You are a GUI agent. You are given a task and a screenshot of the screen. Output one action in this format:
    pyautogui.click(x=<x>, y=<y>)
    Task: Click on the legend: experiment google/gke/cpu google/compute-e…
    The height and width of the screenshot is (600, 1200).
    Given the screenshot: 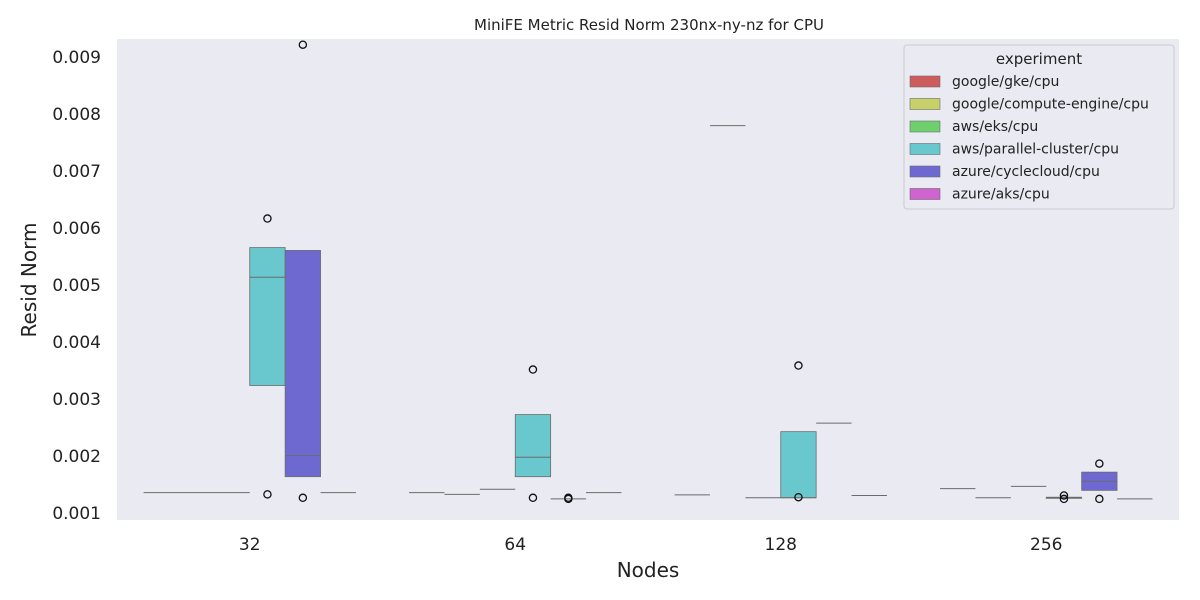 What is the action you would take?
    pyautogui.click(x=1039, y=127)
    